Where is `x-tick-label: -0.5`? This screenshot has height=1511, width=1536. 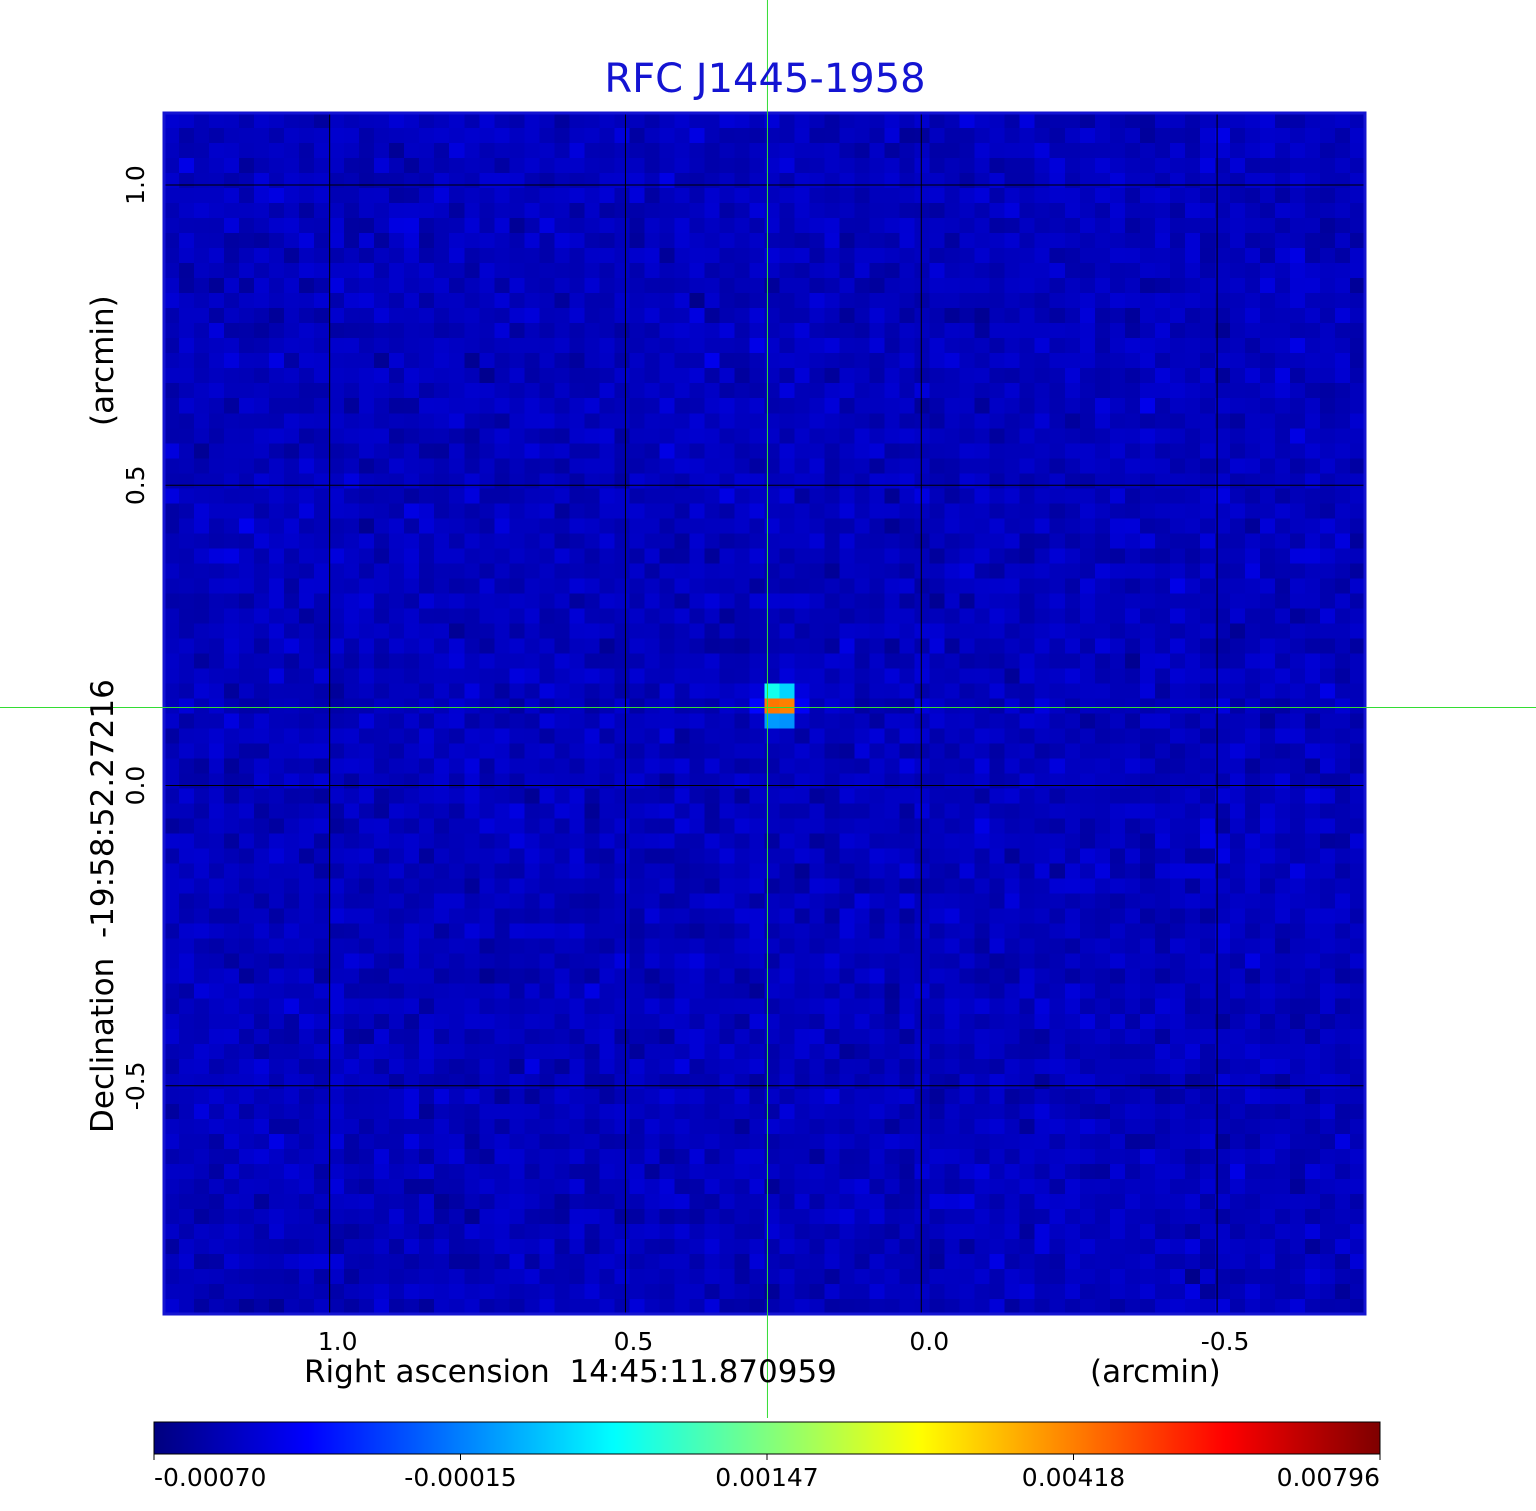 x-tick-label: -0.5 is located at coordinates (1225, 1341).